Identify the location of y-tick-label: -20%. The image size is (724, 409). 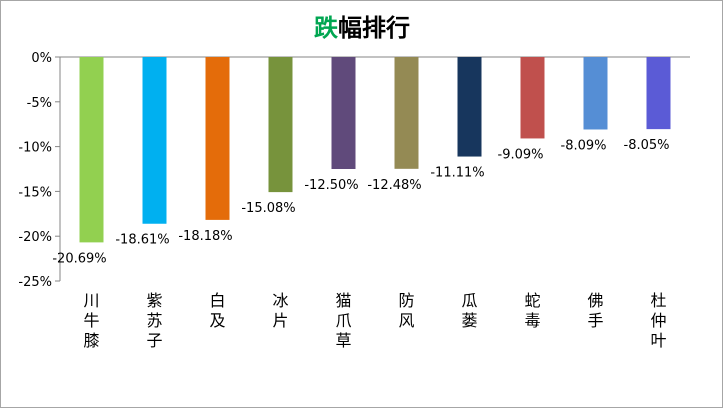
(35, 237).